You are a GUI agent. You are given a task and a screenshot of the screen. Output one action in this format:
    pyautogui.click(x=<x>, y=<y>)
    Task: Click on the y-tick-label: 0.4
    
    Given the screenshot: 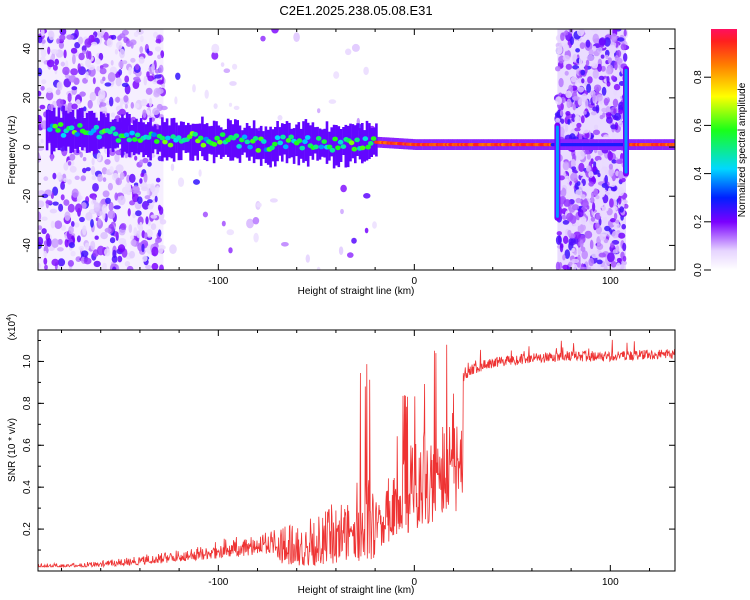 What is the action you would take?
    pyautogui.click(x=27, y=487)
    